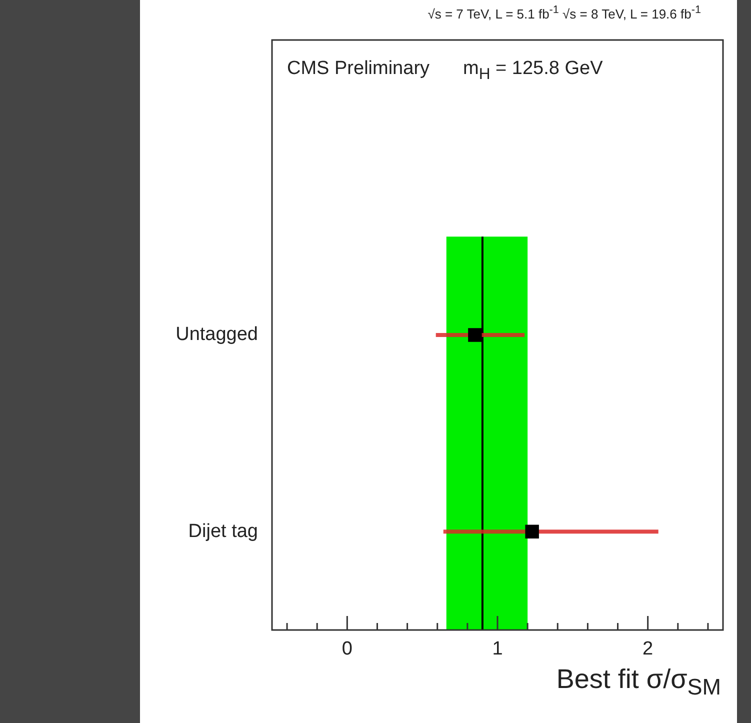 This screenshot has width=751, height=723. What do you see at coordinates (217, 335) in the screenshot?
I see `y-tick-label: Untagged` at bounding box center [217, 335].